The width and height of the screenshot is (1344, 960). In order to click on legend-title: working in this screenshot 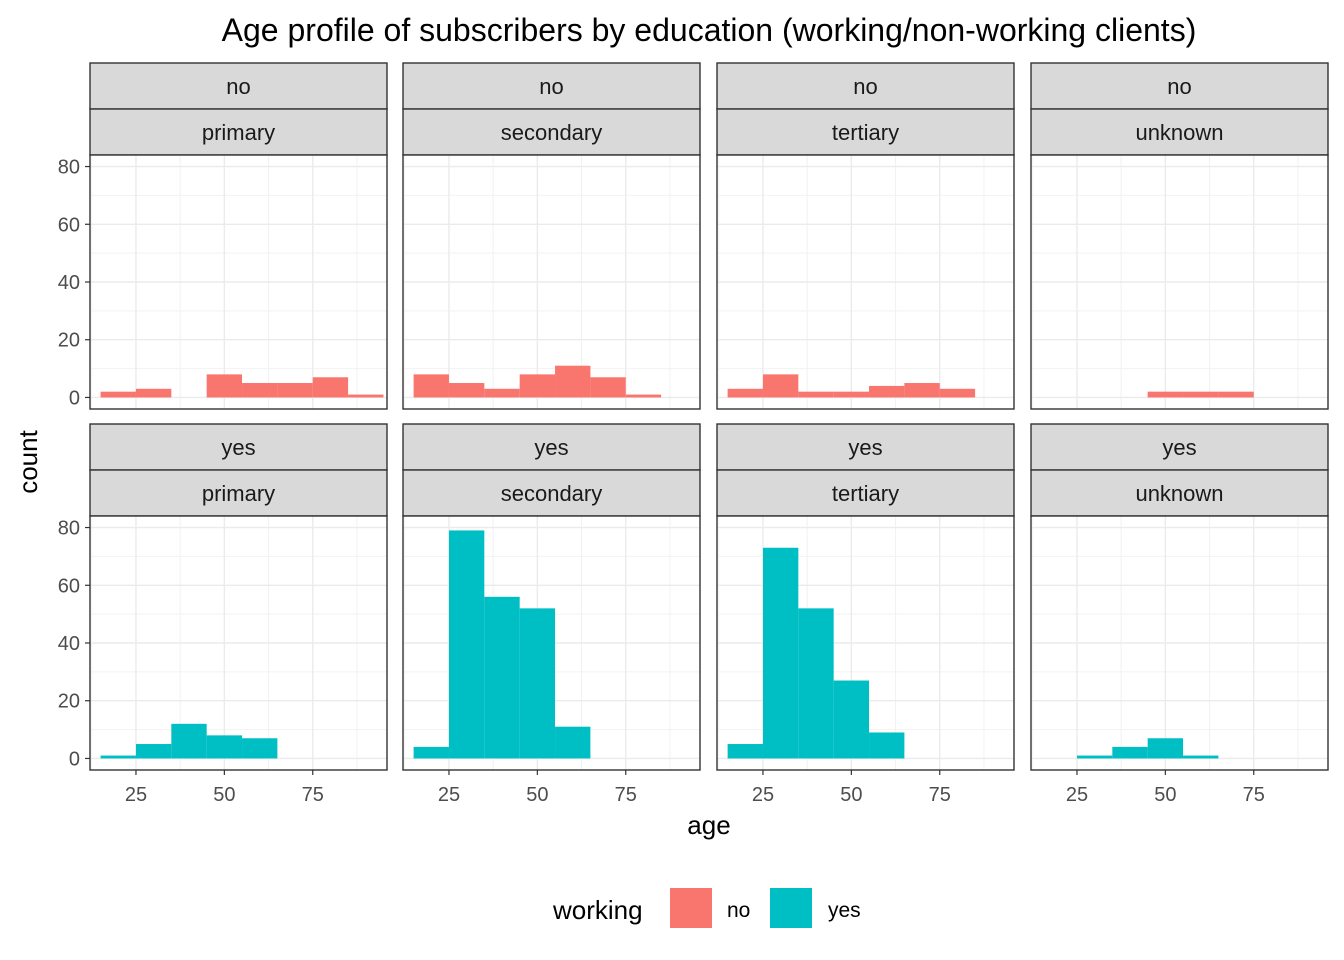, I will do `click(597, 910)`.